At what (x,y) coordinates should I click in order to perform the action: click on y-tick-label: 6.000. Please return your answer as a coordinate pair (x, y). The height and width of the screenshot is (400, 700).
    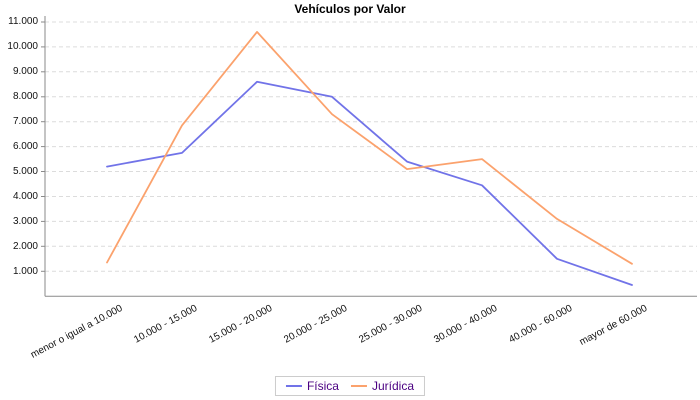
    Looking at the image, I should click on (25, 147).